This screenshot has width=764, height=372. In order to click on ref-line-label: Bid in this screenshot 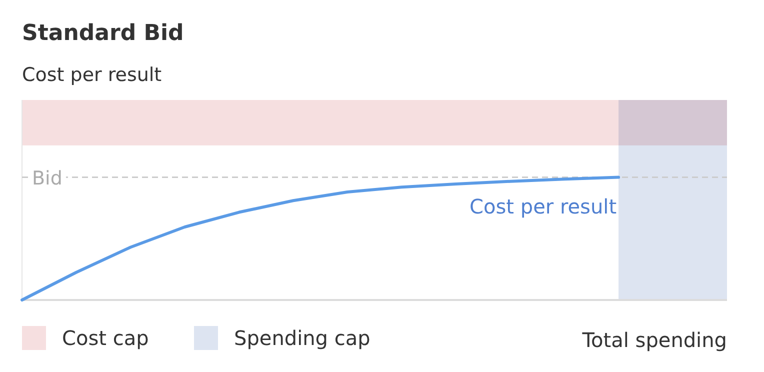, I will do `click(47, 178)`.